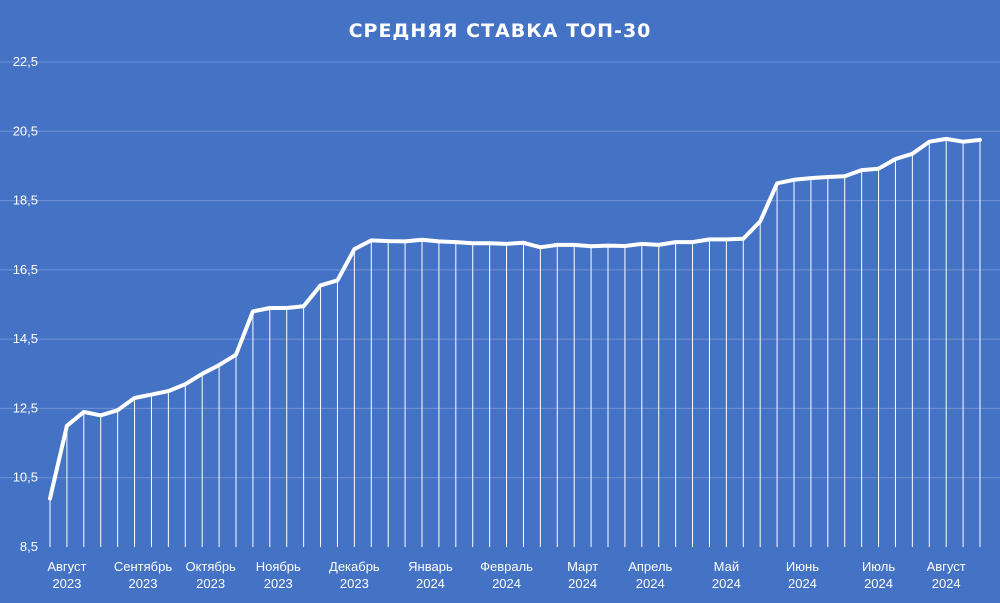 The image size is (1000, 603). I want to click on x-tick-month: Январь, so click(430, 566).